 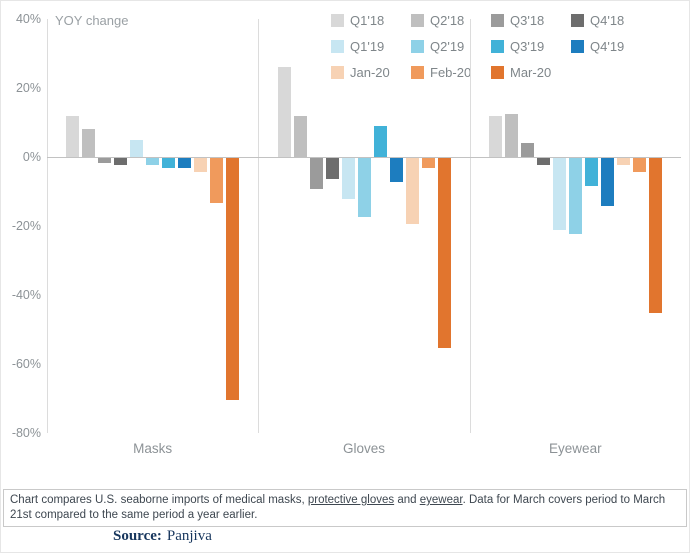 I want to click on legend-item: Q1'19, so click(x=371, y=46).